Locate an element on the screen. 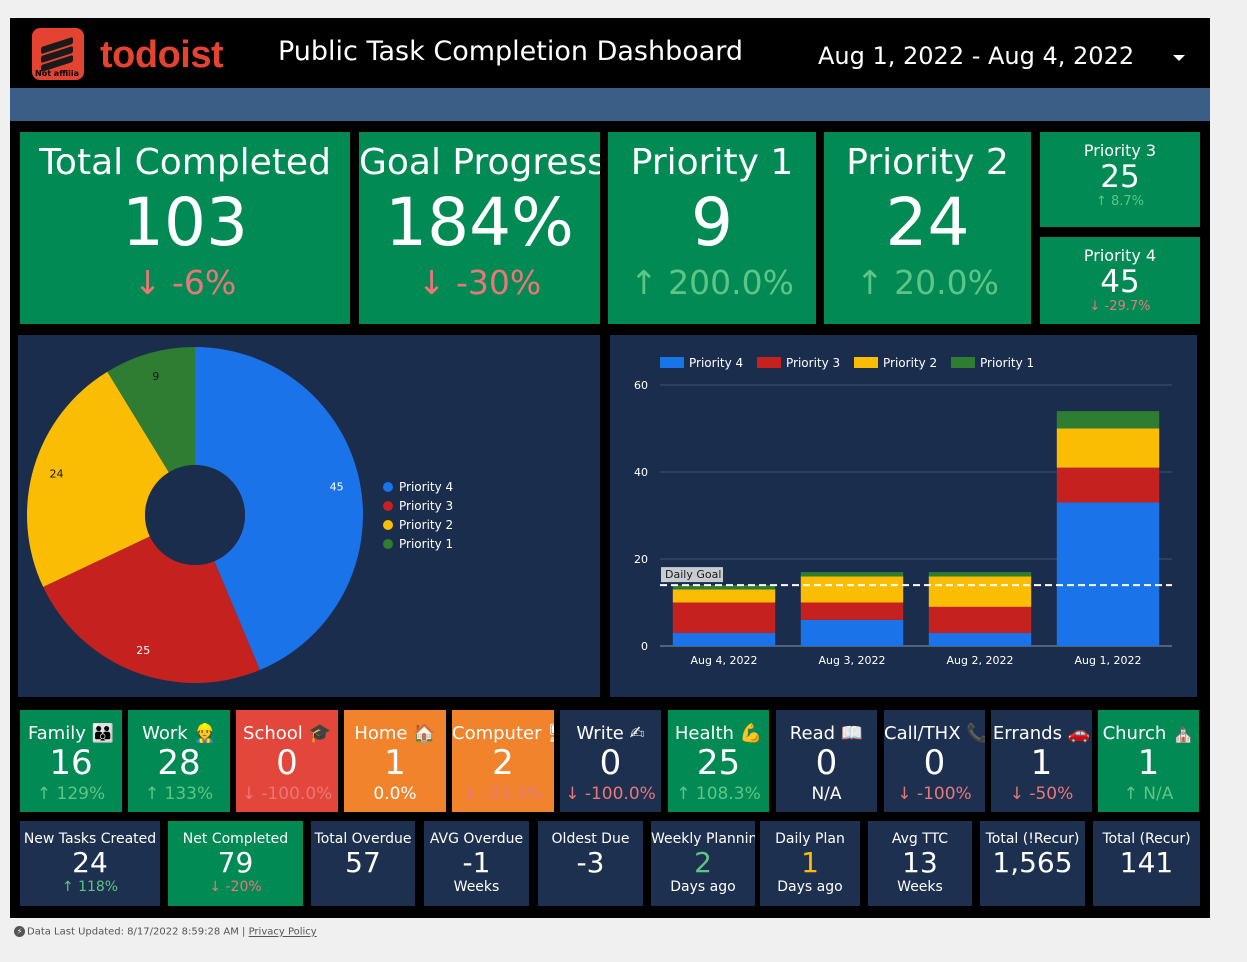 The width and height of the screenshot is (1247, 962). kpi-value: 25 is located at coordinates (1120, 177).